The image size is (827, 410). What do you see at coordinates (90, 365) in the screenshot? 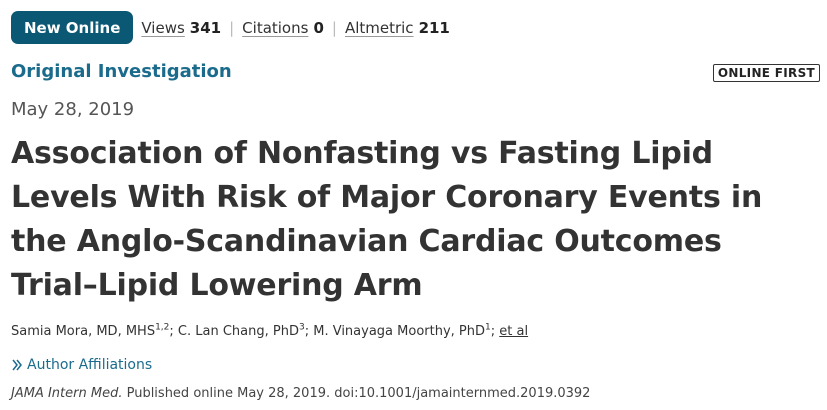
I see `author-affiliations-label: Author Affiliations` at bounding box center [90, 365].